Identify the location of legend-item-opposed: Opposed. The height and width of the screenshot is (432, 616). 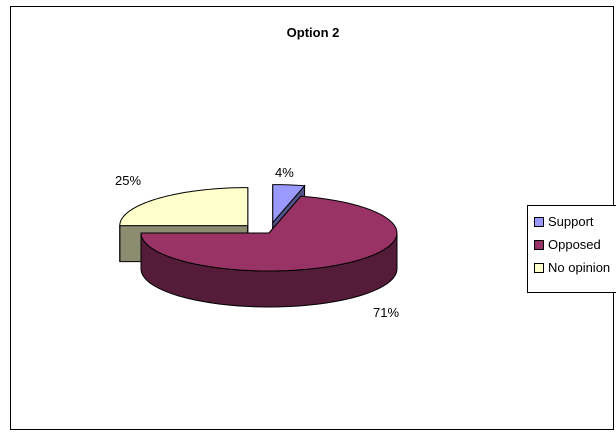
(575, 244).